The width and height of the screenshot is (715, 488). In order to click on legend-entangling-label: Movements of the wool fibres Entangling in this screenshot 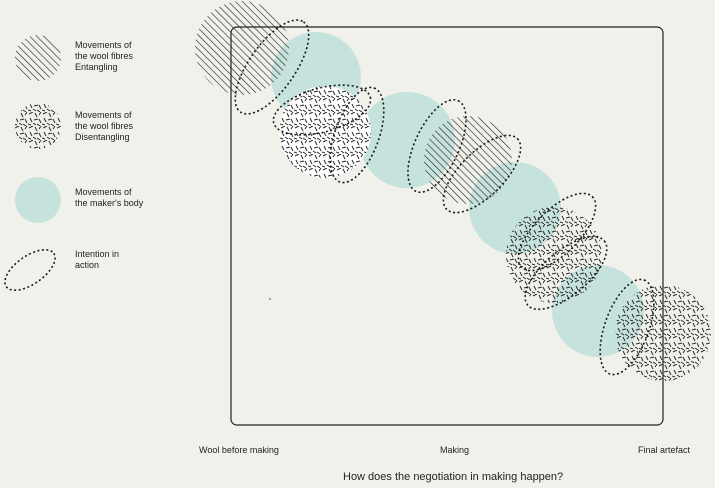, I will do `click(104, 56)`.